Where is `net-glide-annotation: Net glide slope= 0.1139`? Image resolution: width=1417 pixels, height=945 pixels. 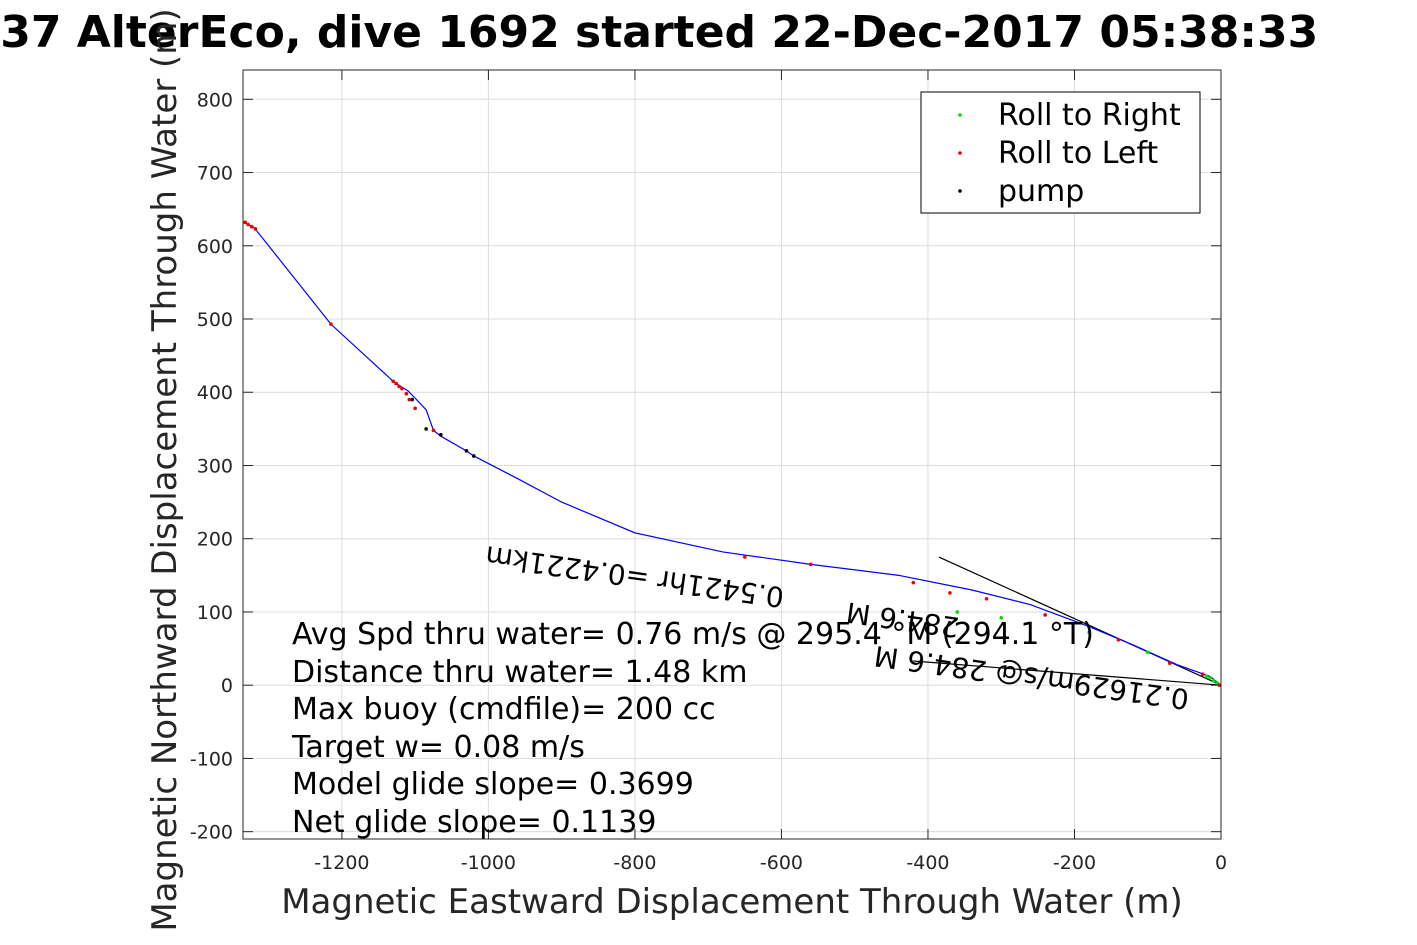 net-glide-annotation: Net glide slope= 0.1139 is located at coordinates (474, 822).